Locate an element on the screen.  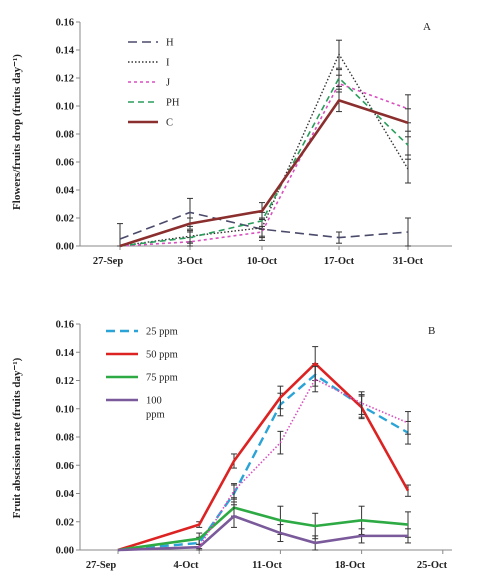
panel-b-x-tick-label: 11-Oct is located at coordinates (267, 565).